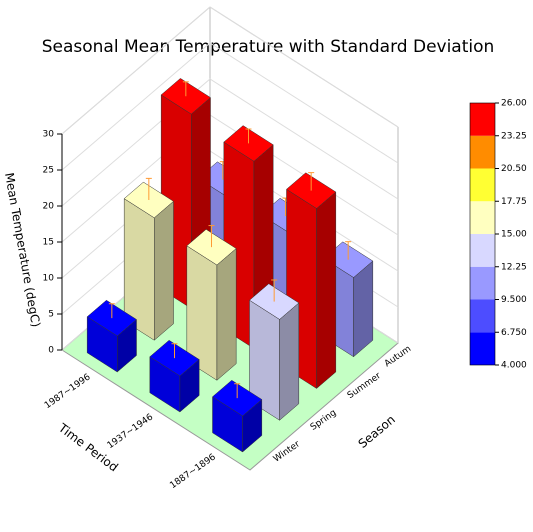 The image size is (533, 532). What do you see at coordinates (49, 279) in the screenshot?
I see `z-tick-label: 10` at bounding box center [49, 279].